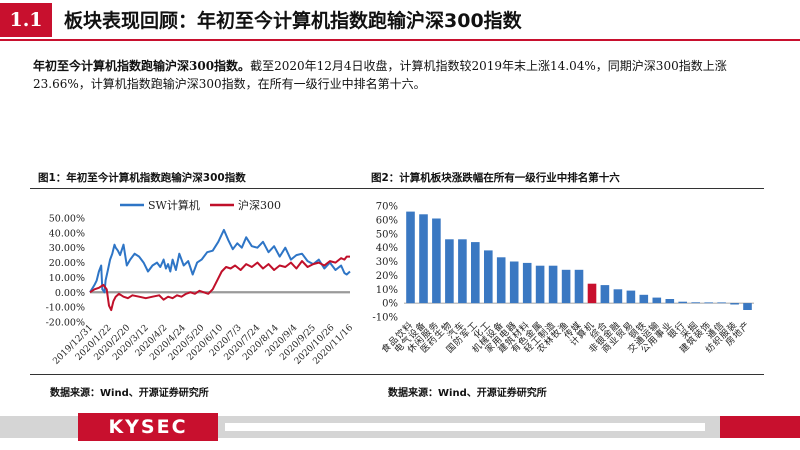 This screenshot has width=800, height=450. I want to click on y-tick-label: -10.00%, so click(65, 308).